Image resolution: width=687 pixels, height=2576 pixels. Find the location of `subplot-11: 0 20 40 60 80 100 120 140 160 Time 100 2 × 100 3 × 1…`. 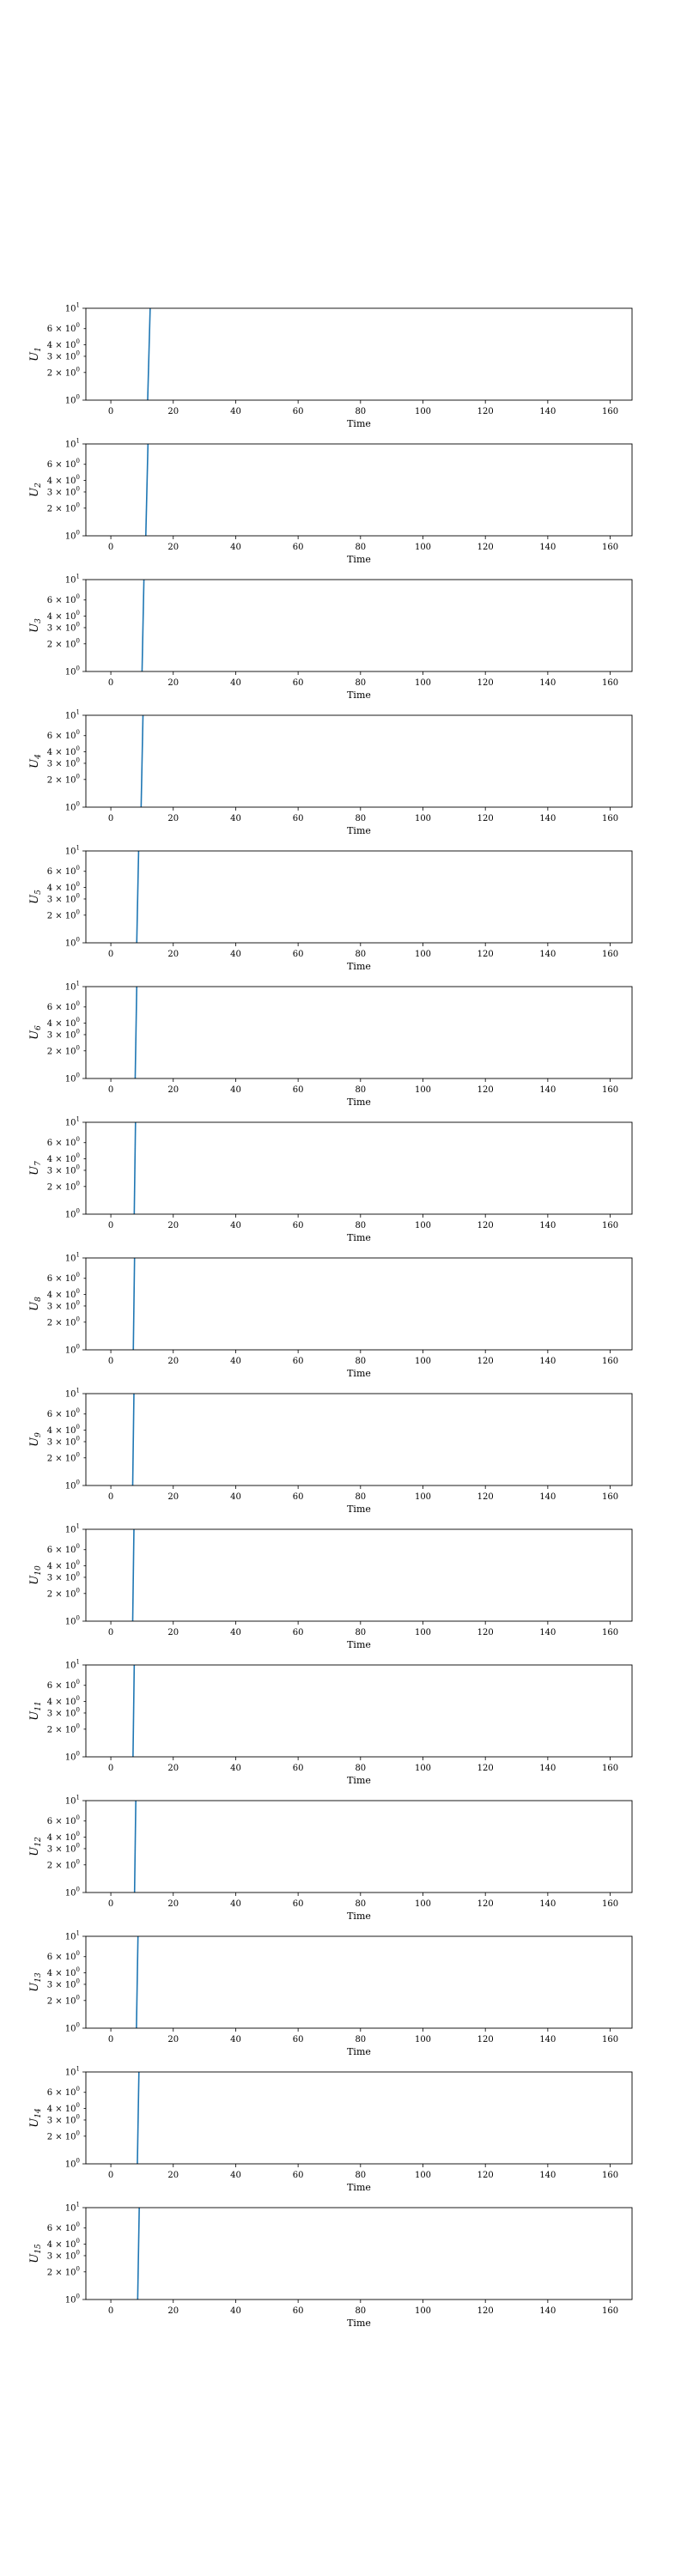

subplot-11: 0 20 40 60 80 100 120 140 160 Time 100 2 × 100 3 × 1… is located at coordinates (330, 1722).